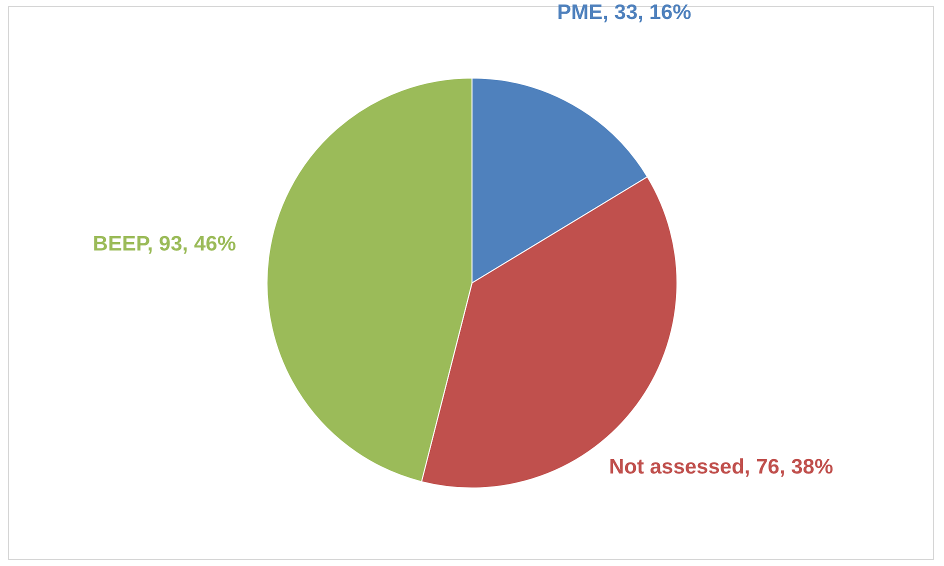  I want to click on slice-label: BEEP, 93, 46%, so click(164, 244).